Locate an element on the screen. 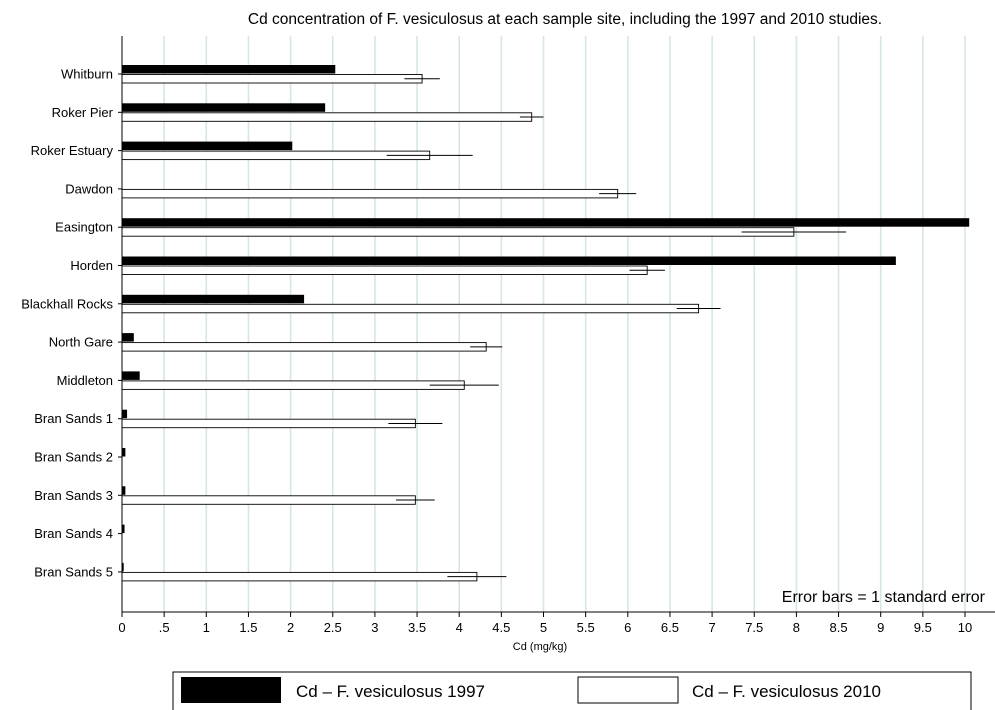 The height and width of the screenshot is (710, 995). category-label: North Gare is located at coordinates (81, 342).